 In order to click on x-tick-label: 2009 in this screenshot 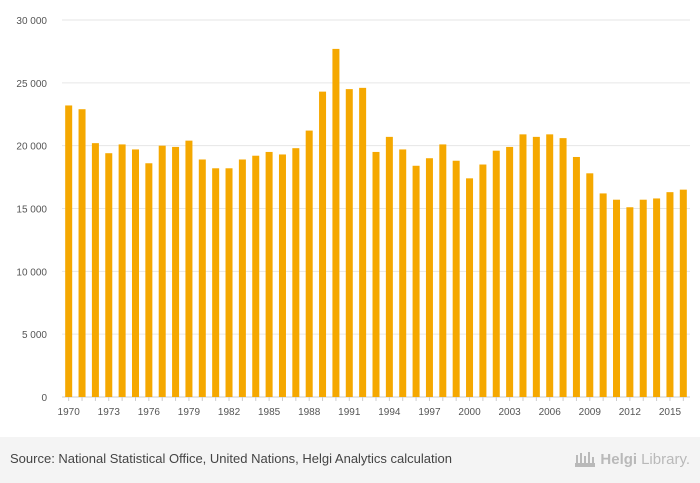, I will do `click(590, 412)`.